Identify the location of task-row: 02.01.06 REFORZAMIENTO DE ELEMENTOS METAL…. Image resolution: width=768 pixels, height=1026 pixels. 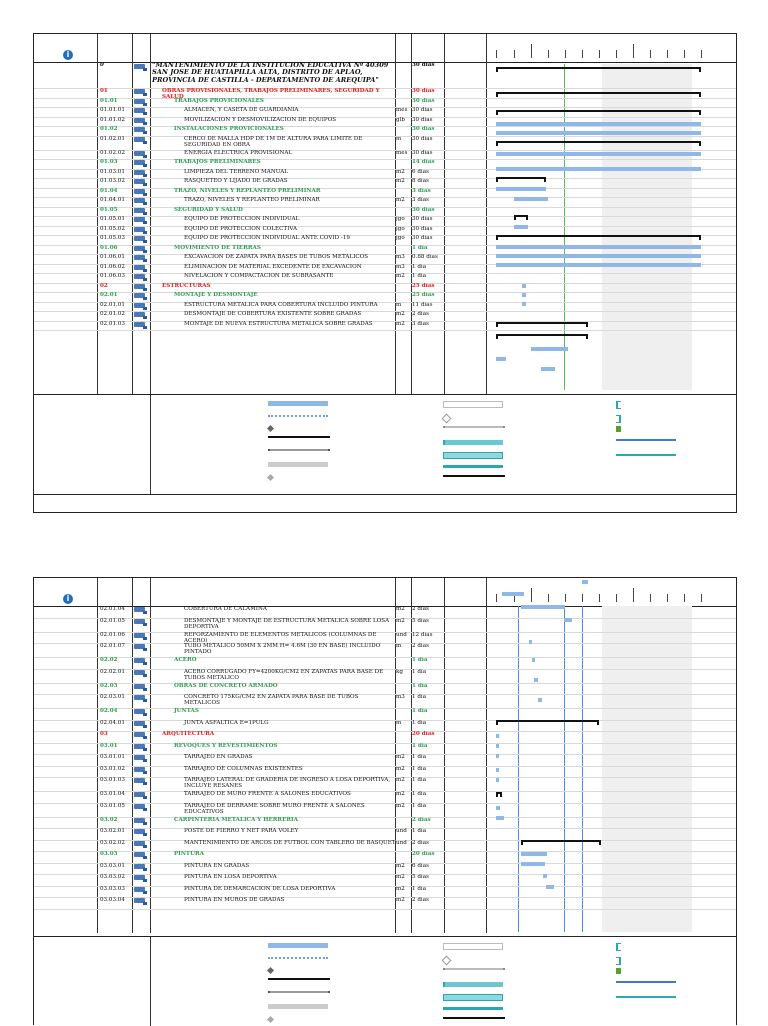
(385, 638).